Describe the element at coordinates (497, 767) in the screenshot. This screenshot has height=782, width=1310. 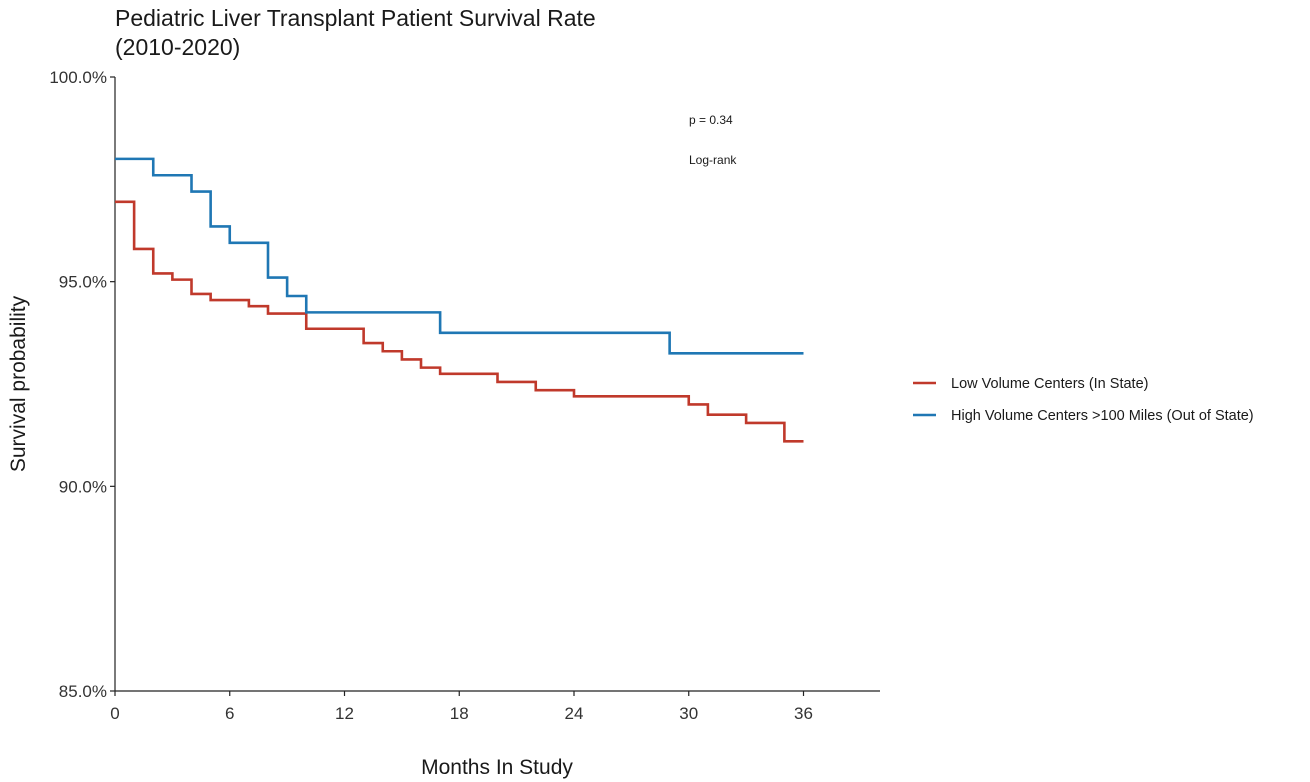
I see `x-axis-title: Months In Study` at that location.